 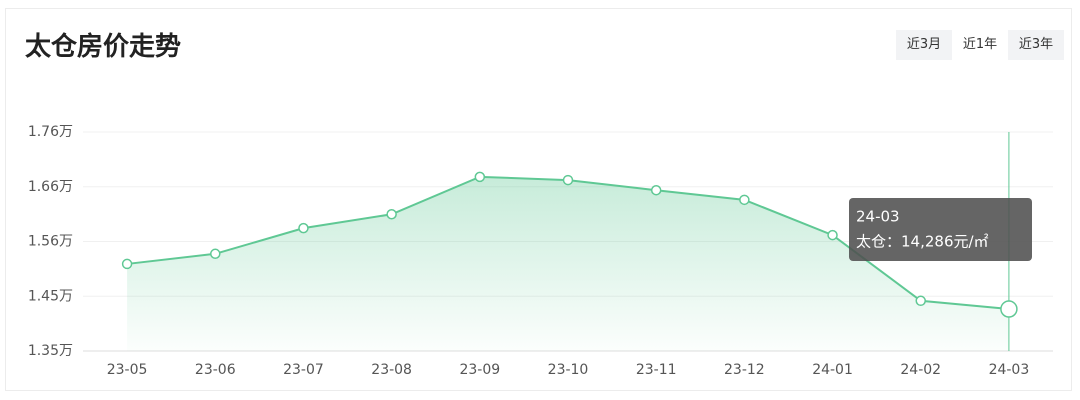 What do you see at coordinates (479, 370) in the screenshot?
I see `x-tick-label: 23-09` at bounding box center [479, 370].